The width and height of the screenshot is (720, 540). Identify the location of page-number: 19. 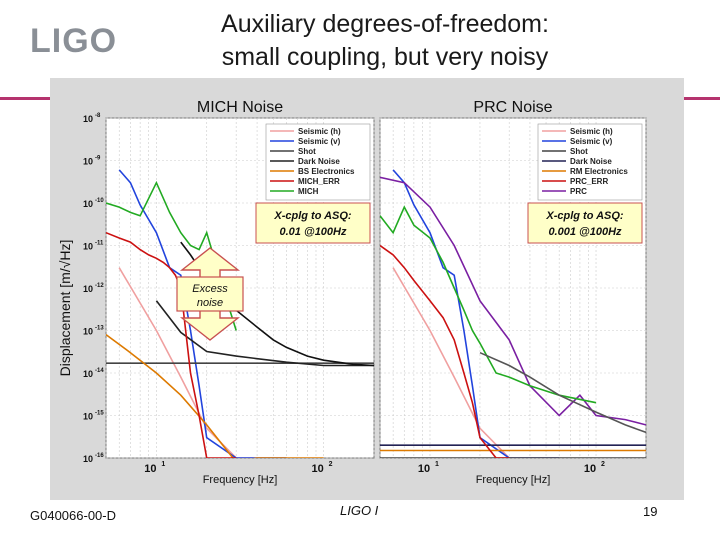
(650, 511).